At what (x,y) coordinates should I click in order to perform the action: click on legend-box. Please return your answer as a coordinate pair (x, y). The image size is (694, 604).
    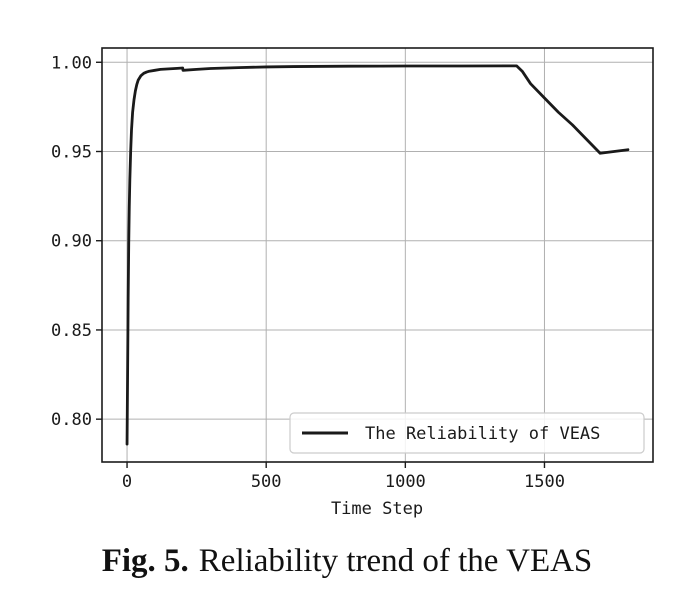
    Looking at the image, I should click on (467, 433).